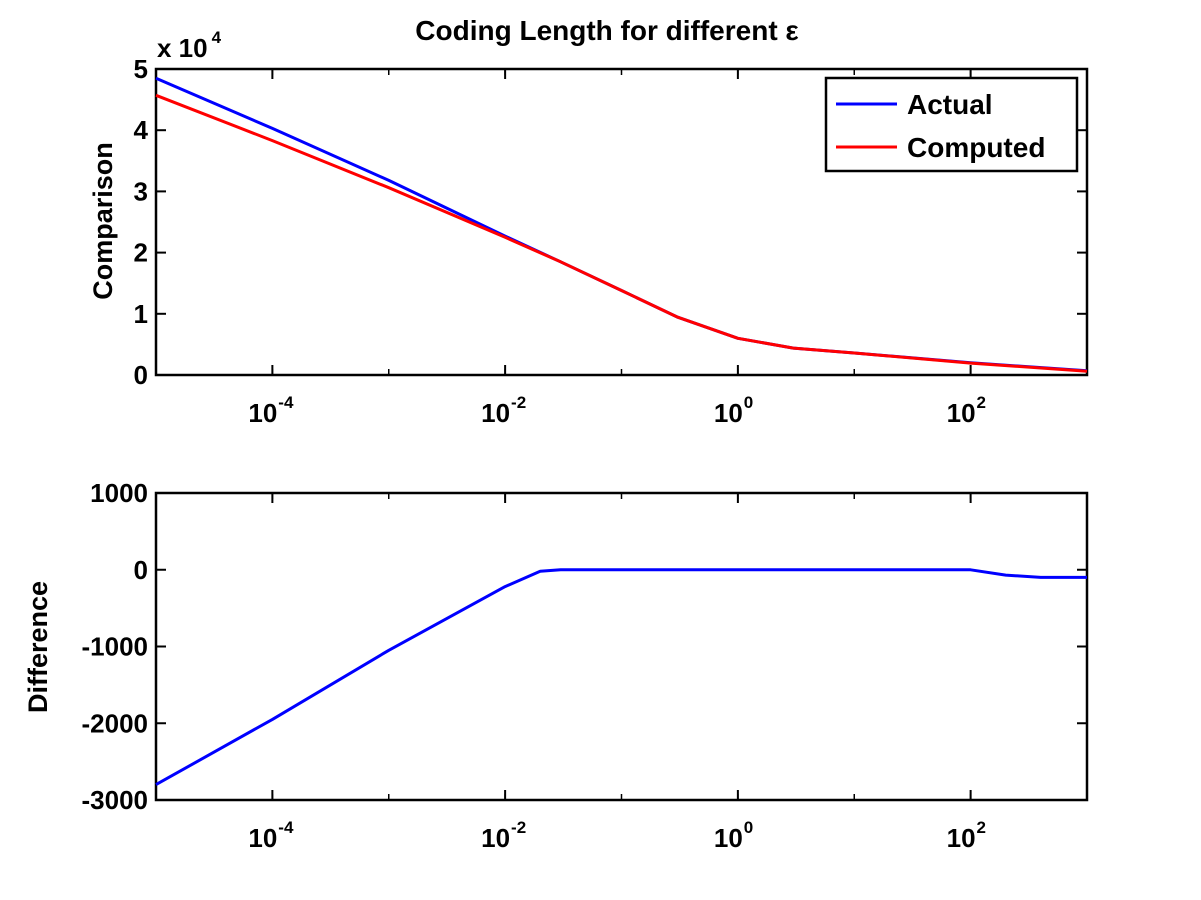 The height and width of the screenshot is (900, 1201). Describe the element at coordinates (115, 800) in the screenshot. I see `y-tick-label: -3000` at that location.